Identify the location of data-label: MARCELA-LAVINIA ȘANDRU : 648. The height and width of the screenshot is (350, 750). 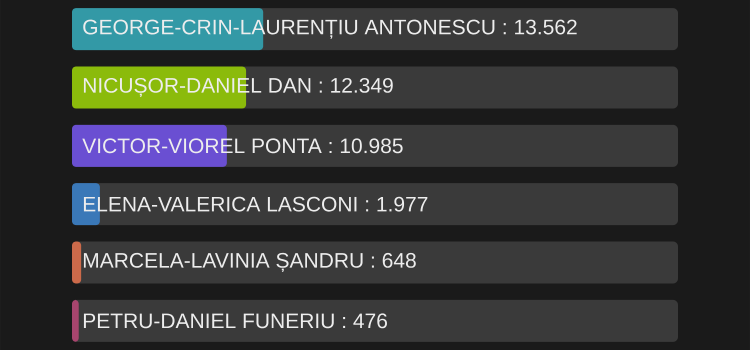
(250, 262).